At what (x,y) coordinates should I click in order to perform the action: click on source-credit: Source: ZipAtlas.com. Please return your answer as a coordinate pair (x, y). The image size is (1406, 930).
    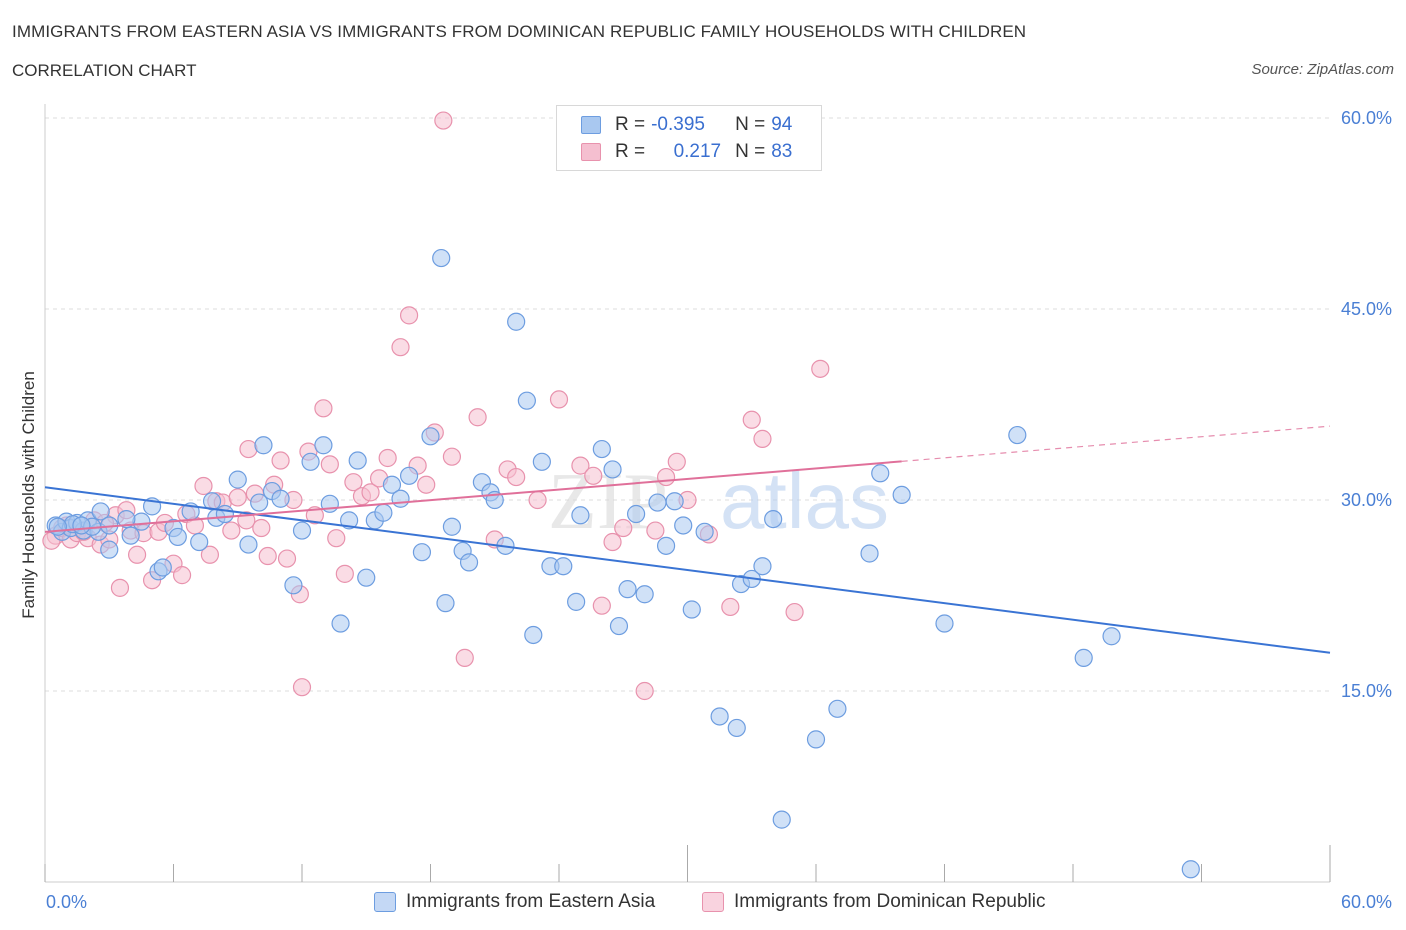
    Looking at the image, I should click on (1322, 69).